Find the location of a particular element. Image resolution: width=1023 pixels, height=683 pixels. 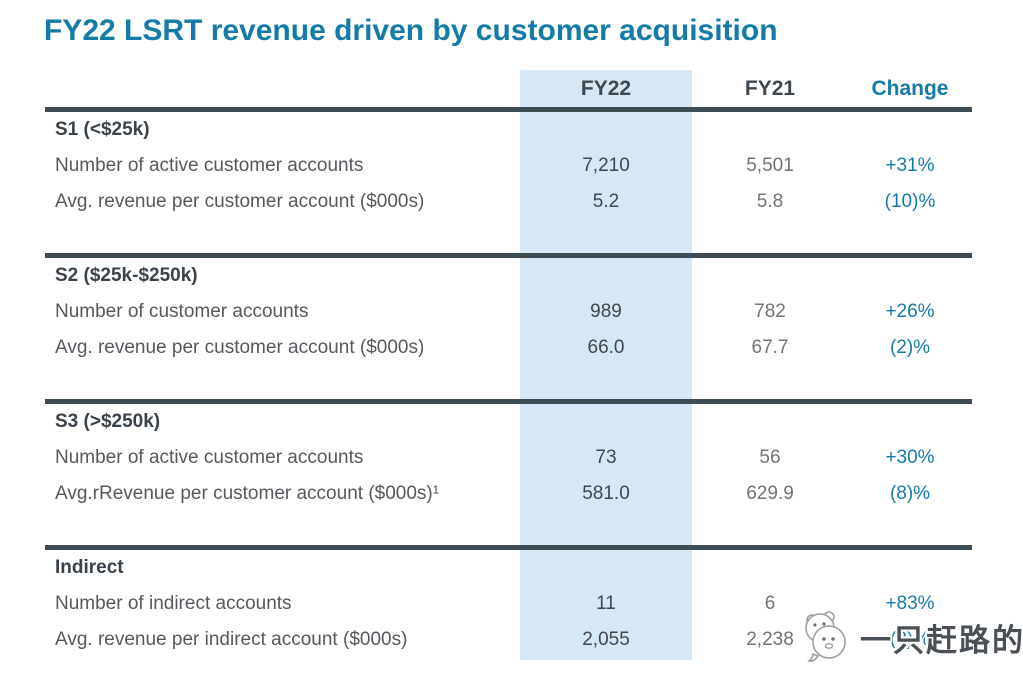

change-value: +30% is located at coordinates (910, 457).